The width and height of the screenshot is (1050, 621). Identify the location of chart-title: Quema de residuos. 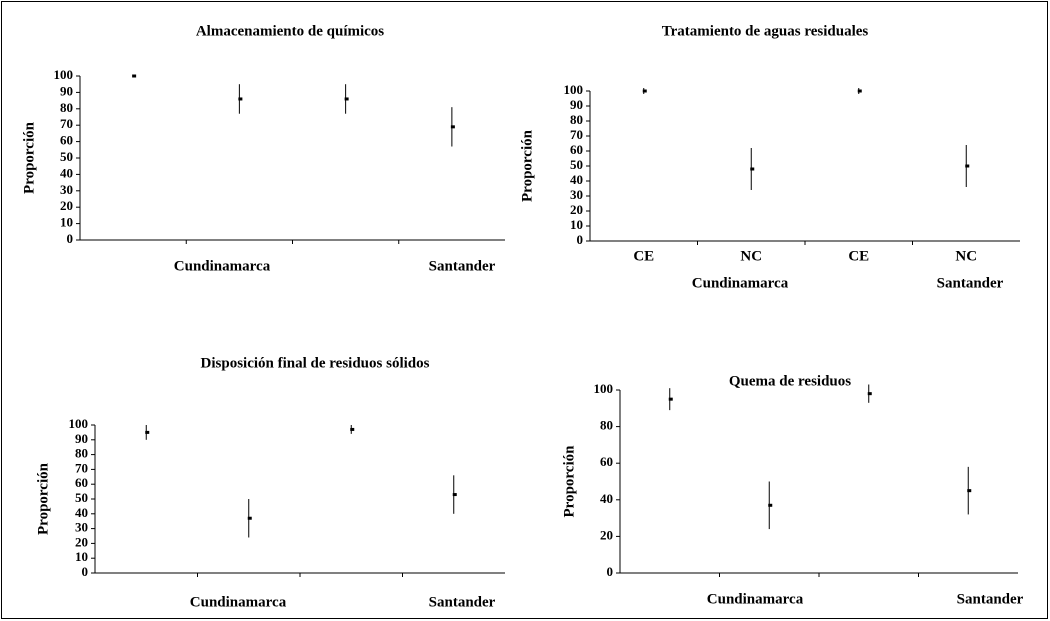
(790, 381).